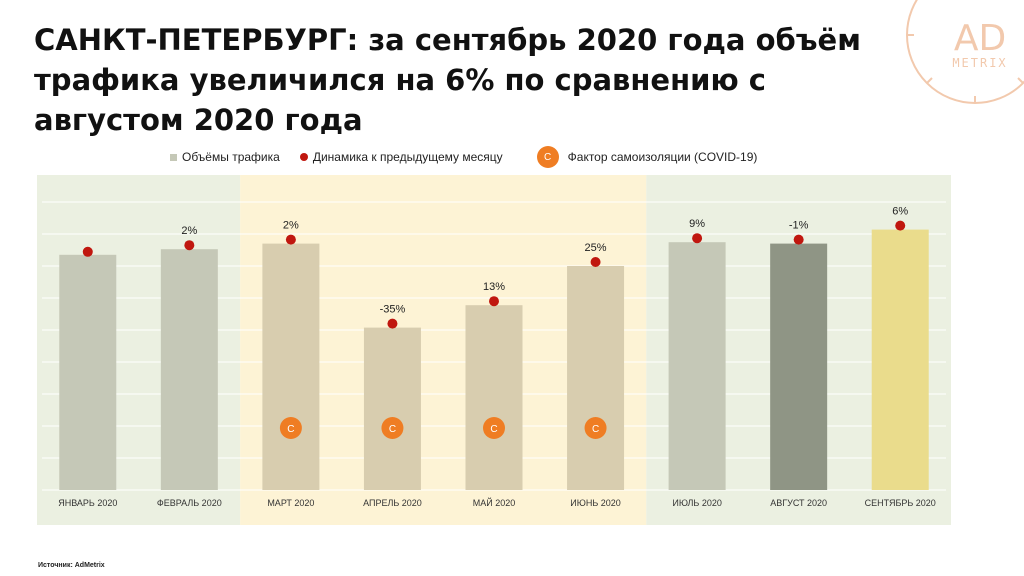  I want to click on legend-item-volume: Объёмы трафика, so click(225, 157).